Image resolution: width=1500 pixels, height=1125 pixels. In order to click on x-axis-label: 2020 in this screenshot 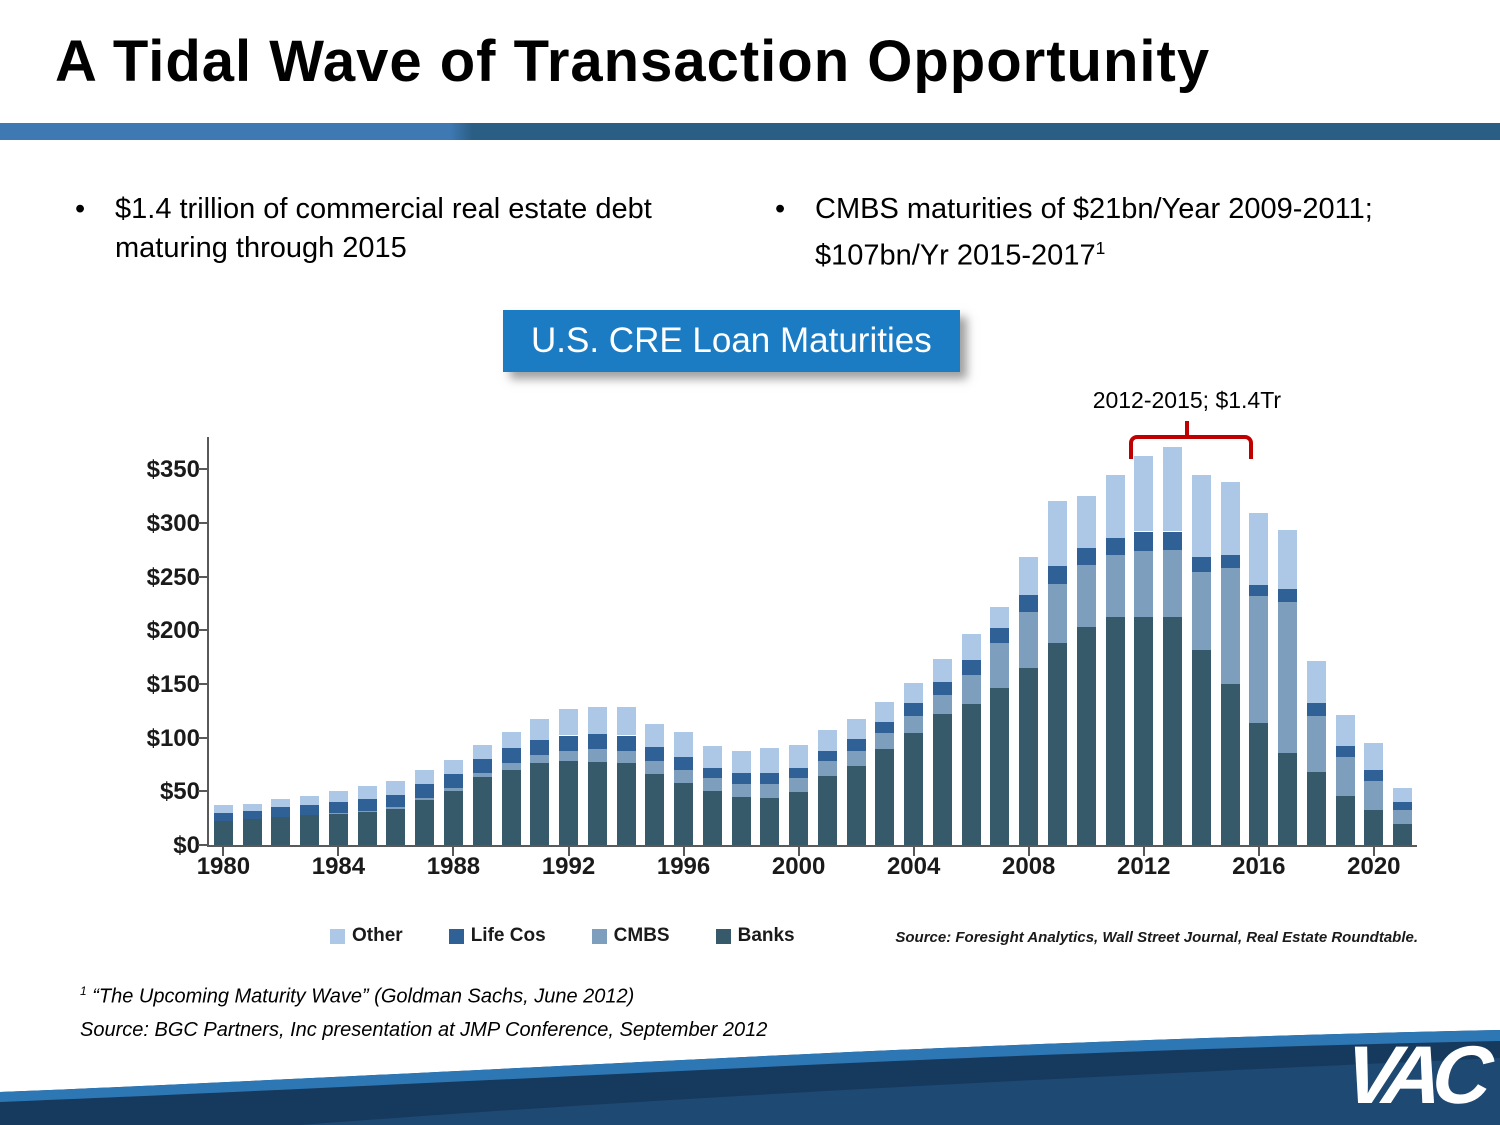, I will do `click(1374, 866)`.